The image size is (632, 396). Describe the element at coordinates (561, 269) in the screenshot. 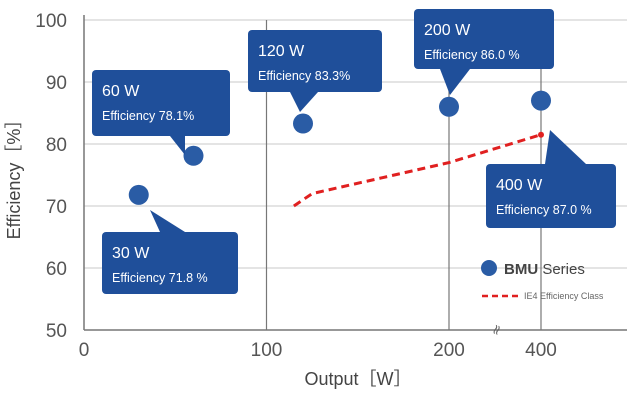

I see `legend-bmu-label-rest: Series` at that location.